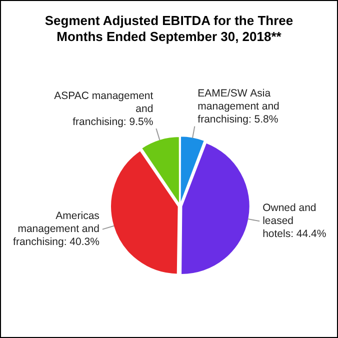 This screenshot has width=338, height=338. I want to click on slice-label: Americas management and franchising: 40.3%, so click(56, 229).